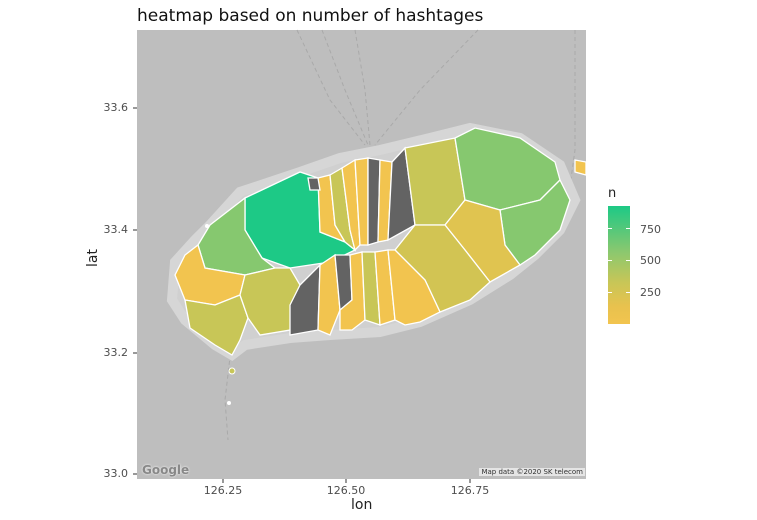 The width and height of the screenshot is (757, 520). I want to click on region-daejeong, so click(216, 325).